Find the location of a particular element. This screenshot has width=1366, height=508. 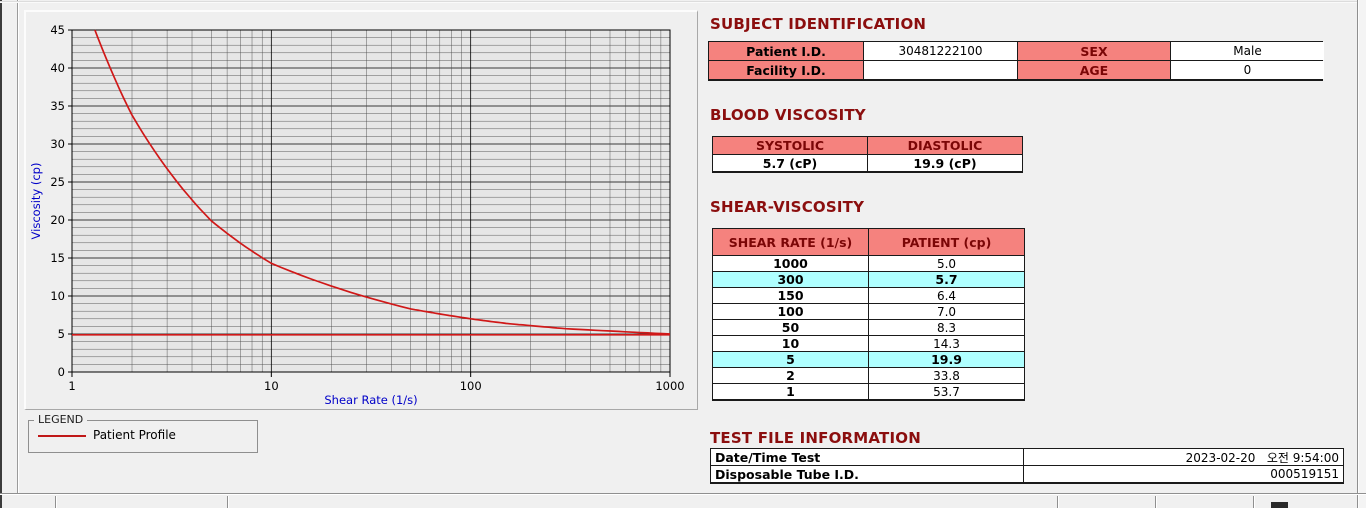

y-tick-label: 45 is located at coordinates (57, 30).